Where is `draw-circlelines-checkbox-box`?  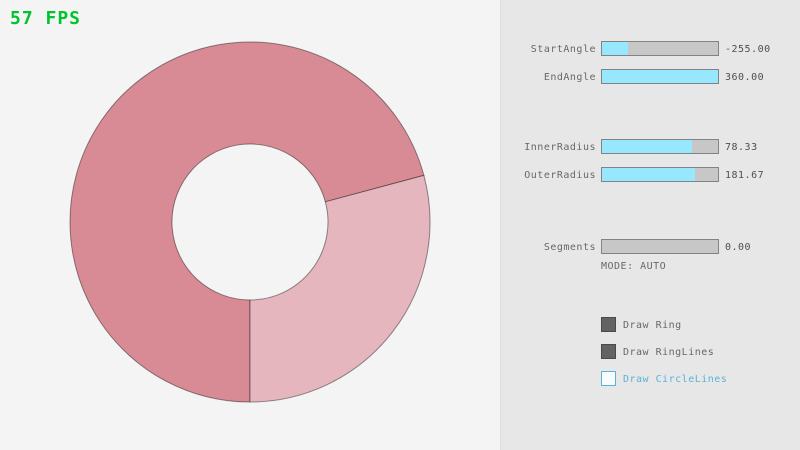 draw-circlelines-checkbox-box is located at coordinates (608, 378).